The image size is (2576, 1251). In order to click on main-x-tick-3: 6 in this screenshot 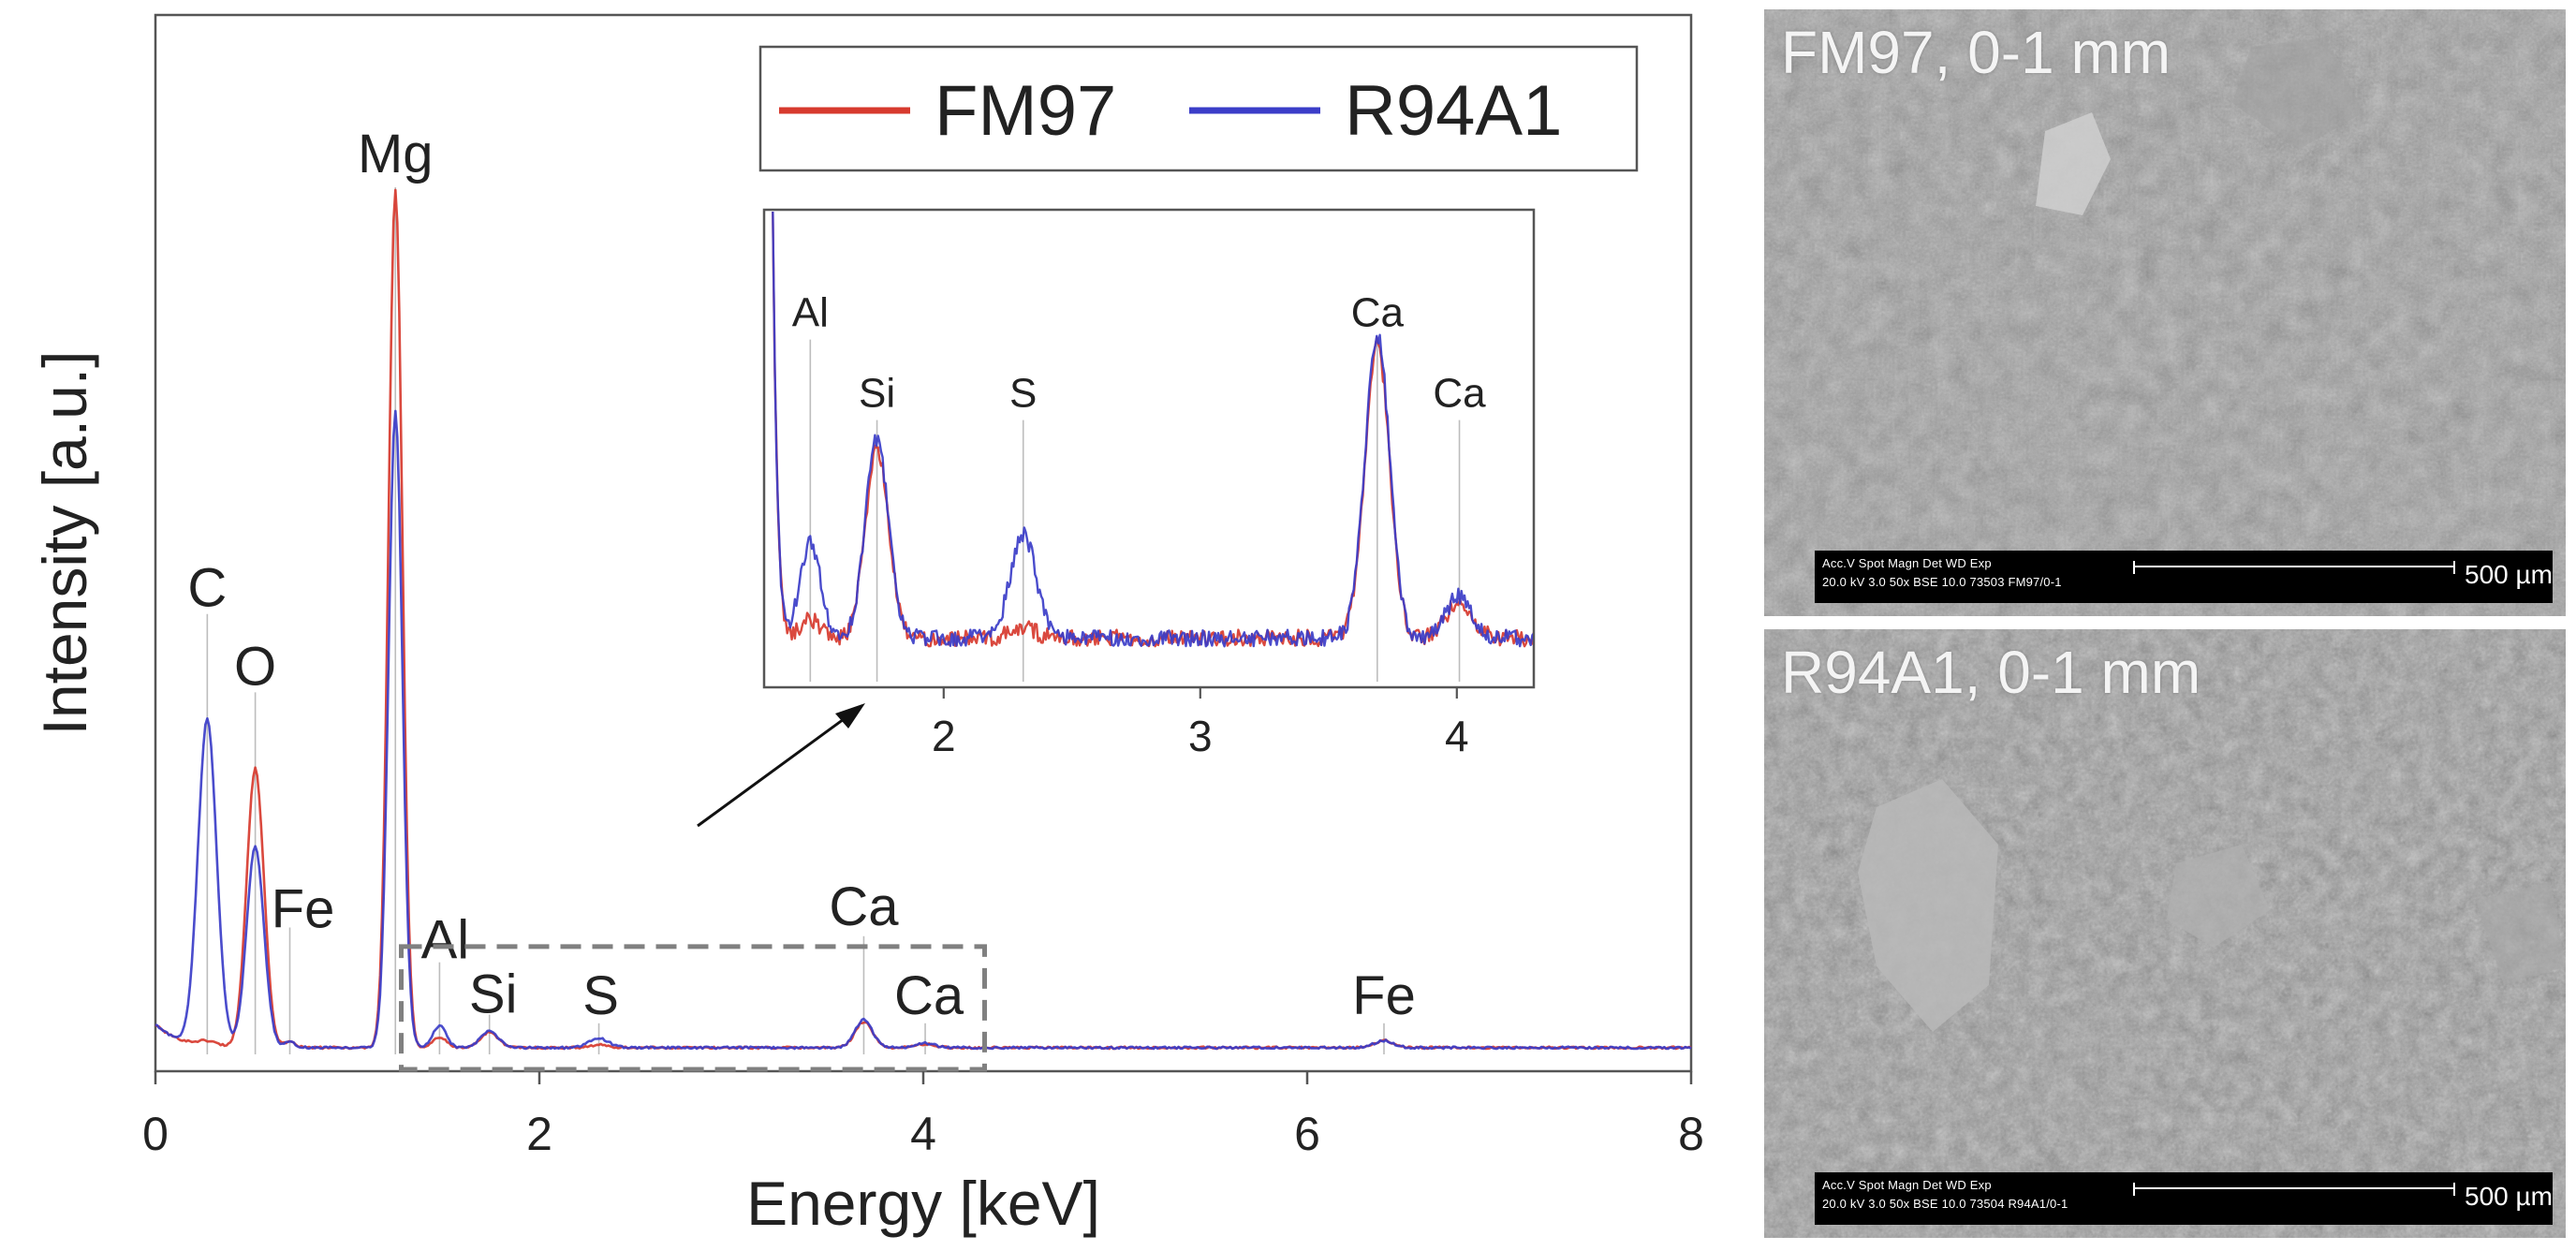, I will do `click(1307, 1134)`.